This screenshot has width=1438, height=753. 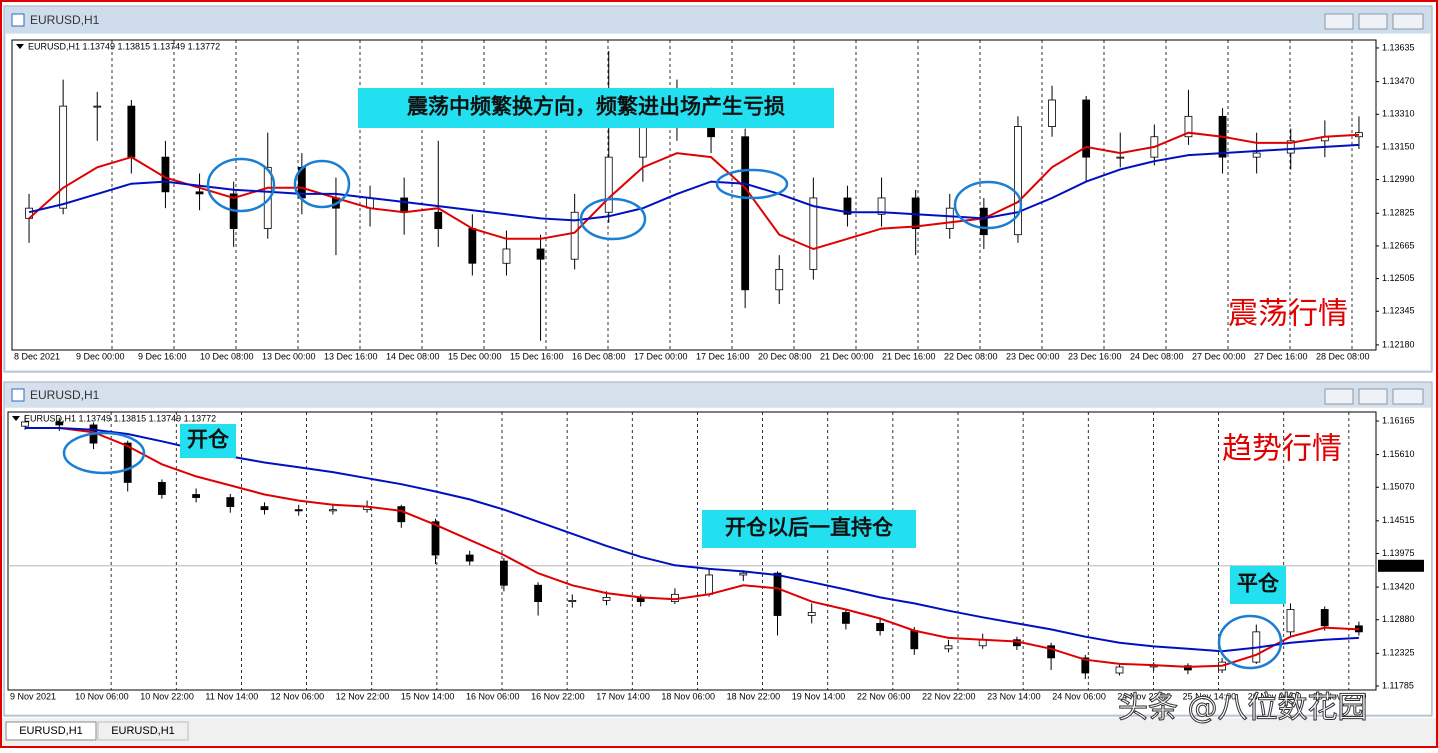 What do you see at coordinates (1343, 356) in the screenshot?
I see `x-tick-label: 28 Dec 08:00` at bounding box center [1343, 356].